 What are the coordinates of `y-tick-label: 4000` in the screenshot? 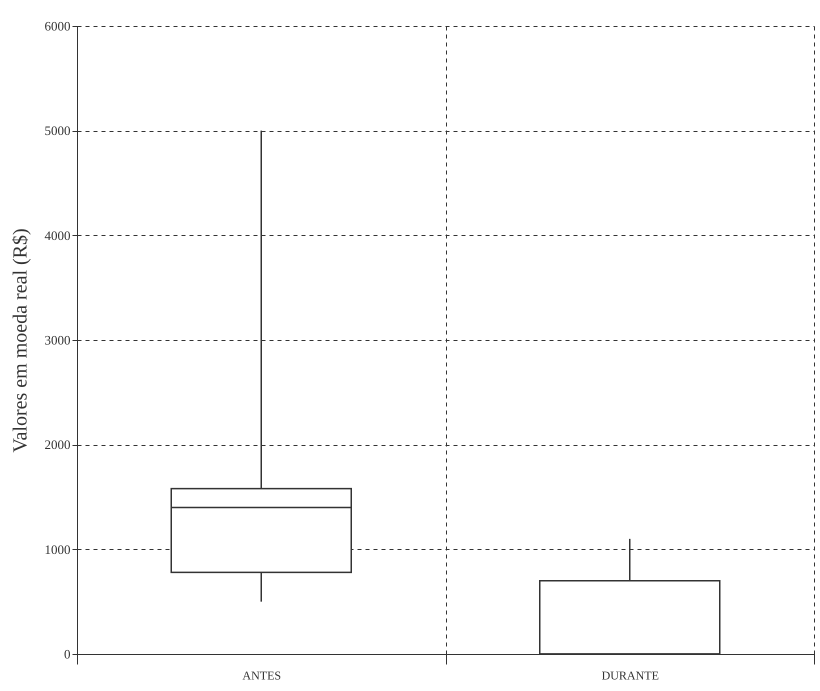 It's located at (57, 235).